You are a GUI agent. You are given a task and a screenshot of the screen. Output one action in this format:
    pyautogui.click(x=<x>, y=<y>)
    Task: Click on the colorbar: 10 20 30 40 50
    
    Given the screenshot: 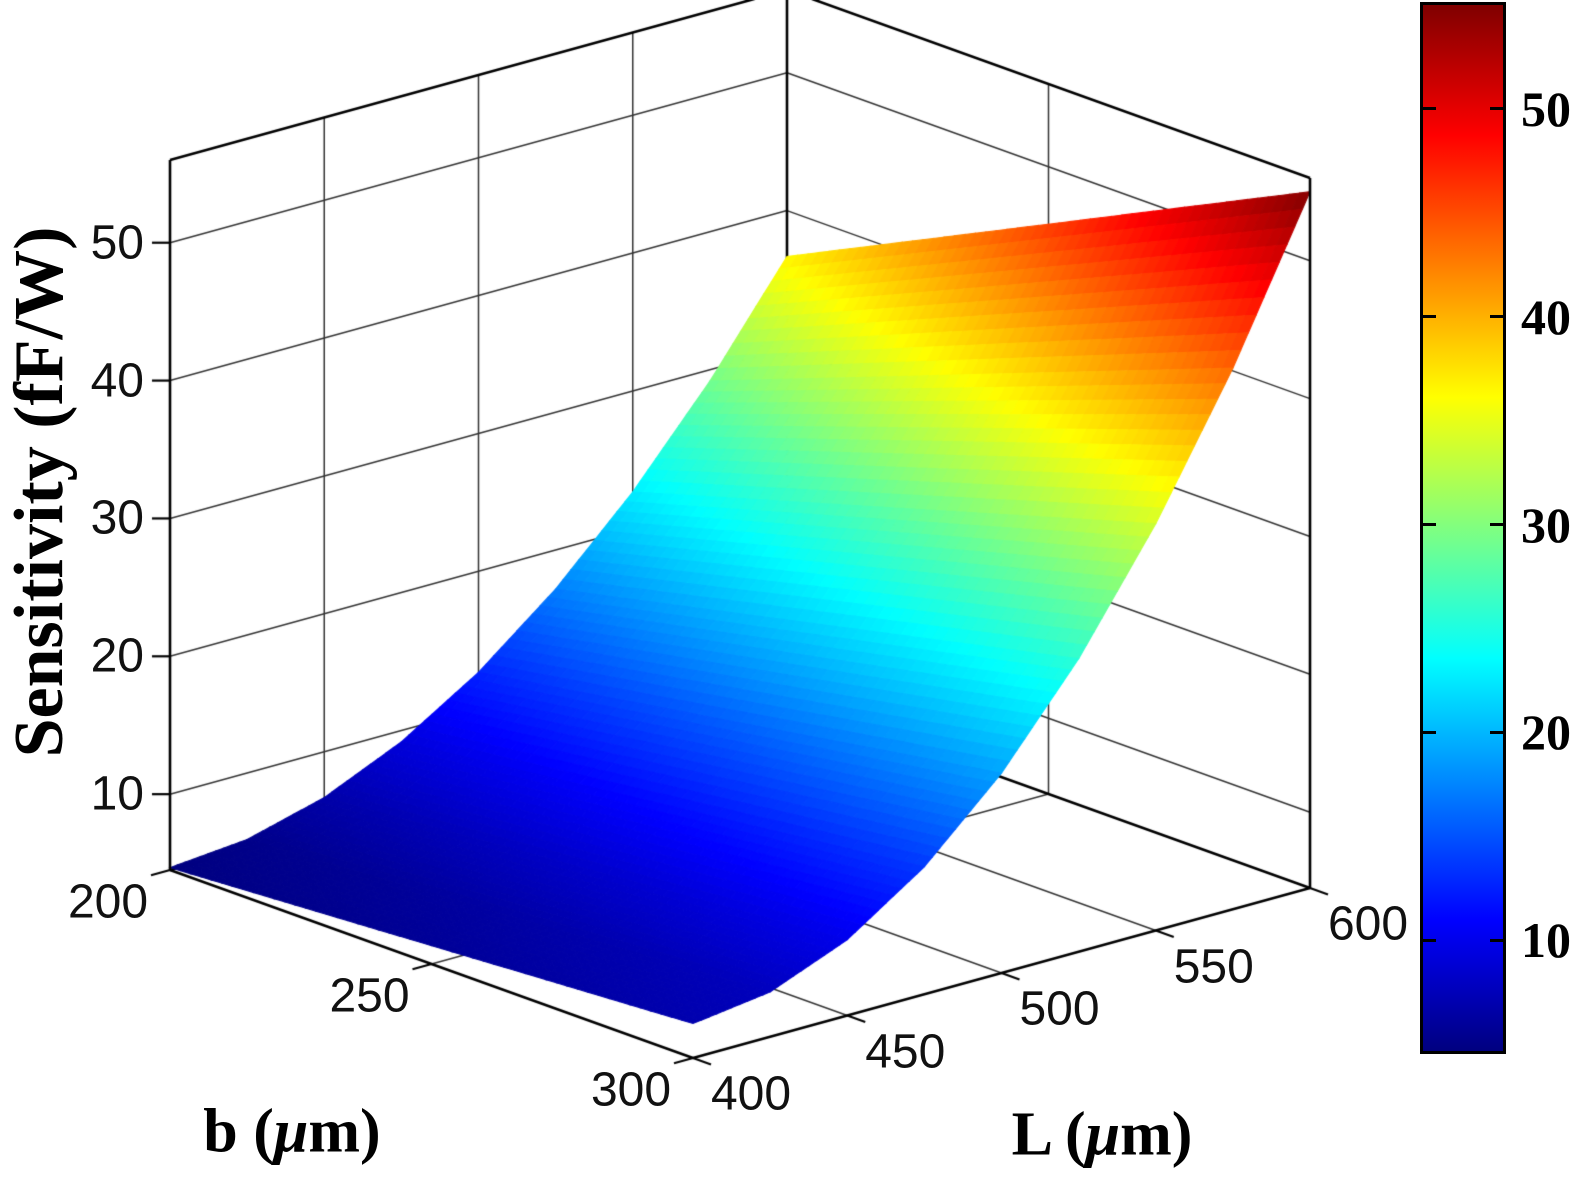 What is the action you would take?
    pyautogui.click(x=1495, y=528)
    